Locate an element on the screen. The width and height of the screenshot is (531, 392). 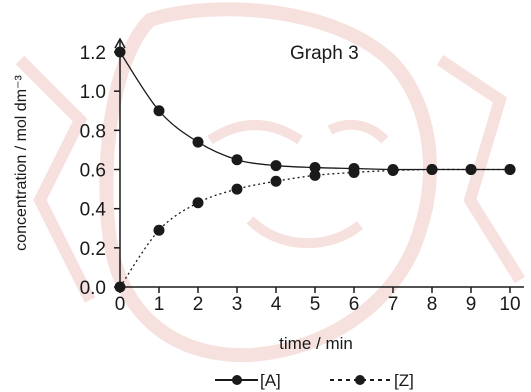
legend: [A] [Z] is located at coordinates (314, 380).